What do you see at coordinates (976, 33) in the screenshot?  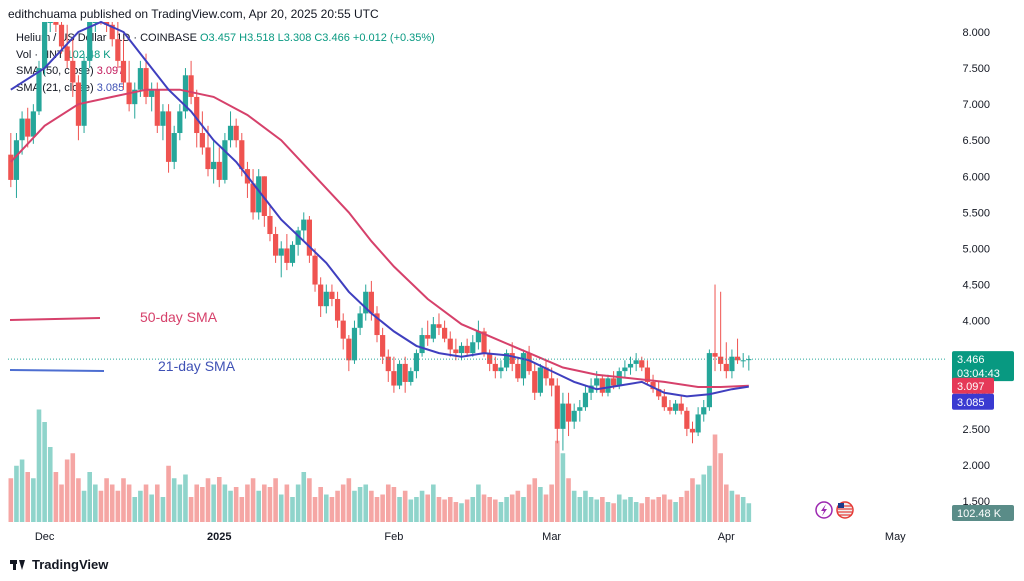 I see `y-tick-label: 8.000` at bounding box center [976, 33].